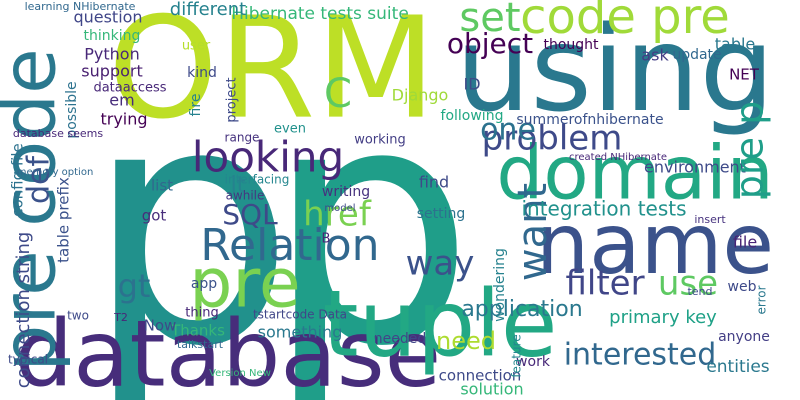 Image resolution: width=800 pixels, height=400 pixels. I want to click on word: filter, so click(604, 284).